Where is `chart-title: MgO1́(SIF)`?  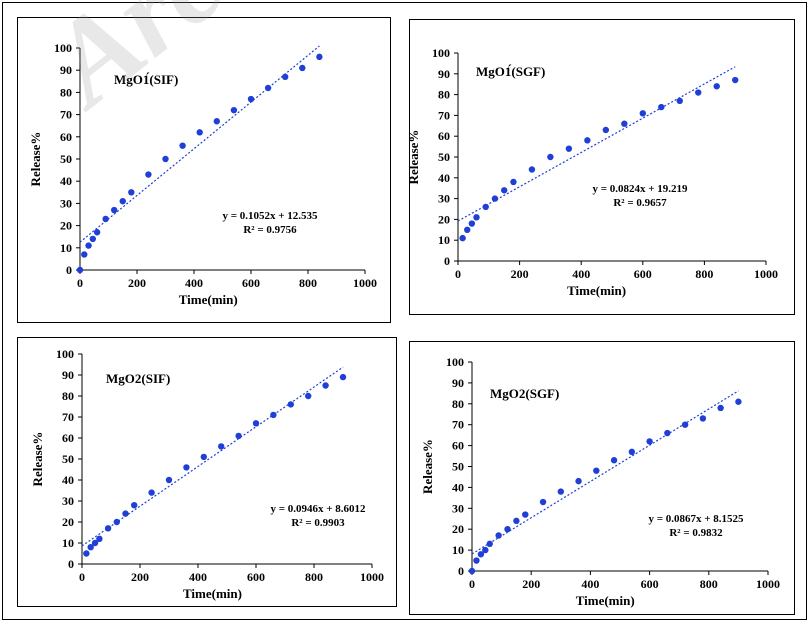 chart-title: MgO1́(SIF) is located at coordinates (146, 79).